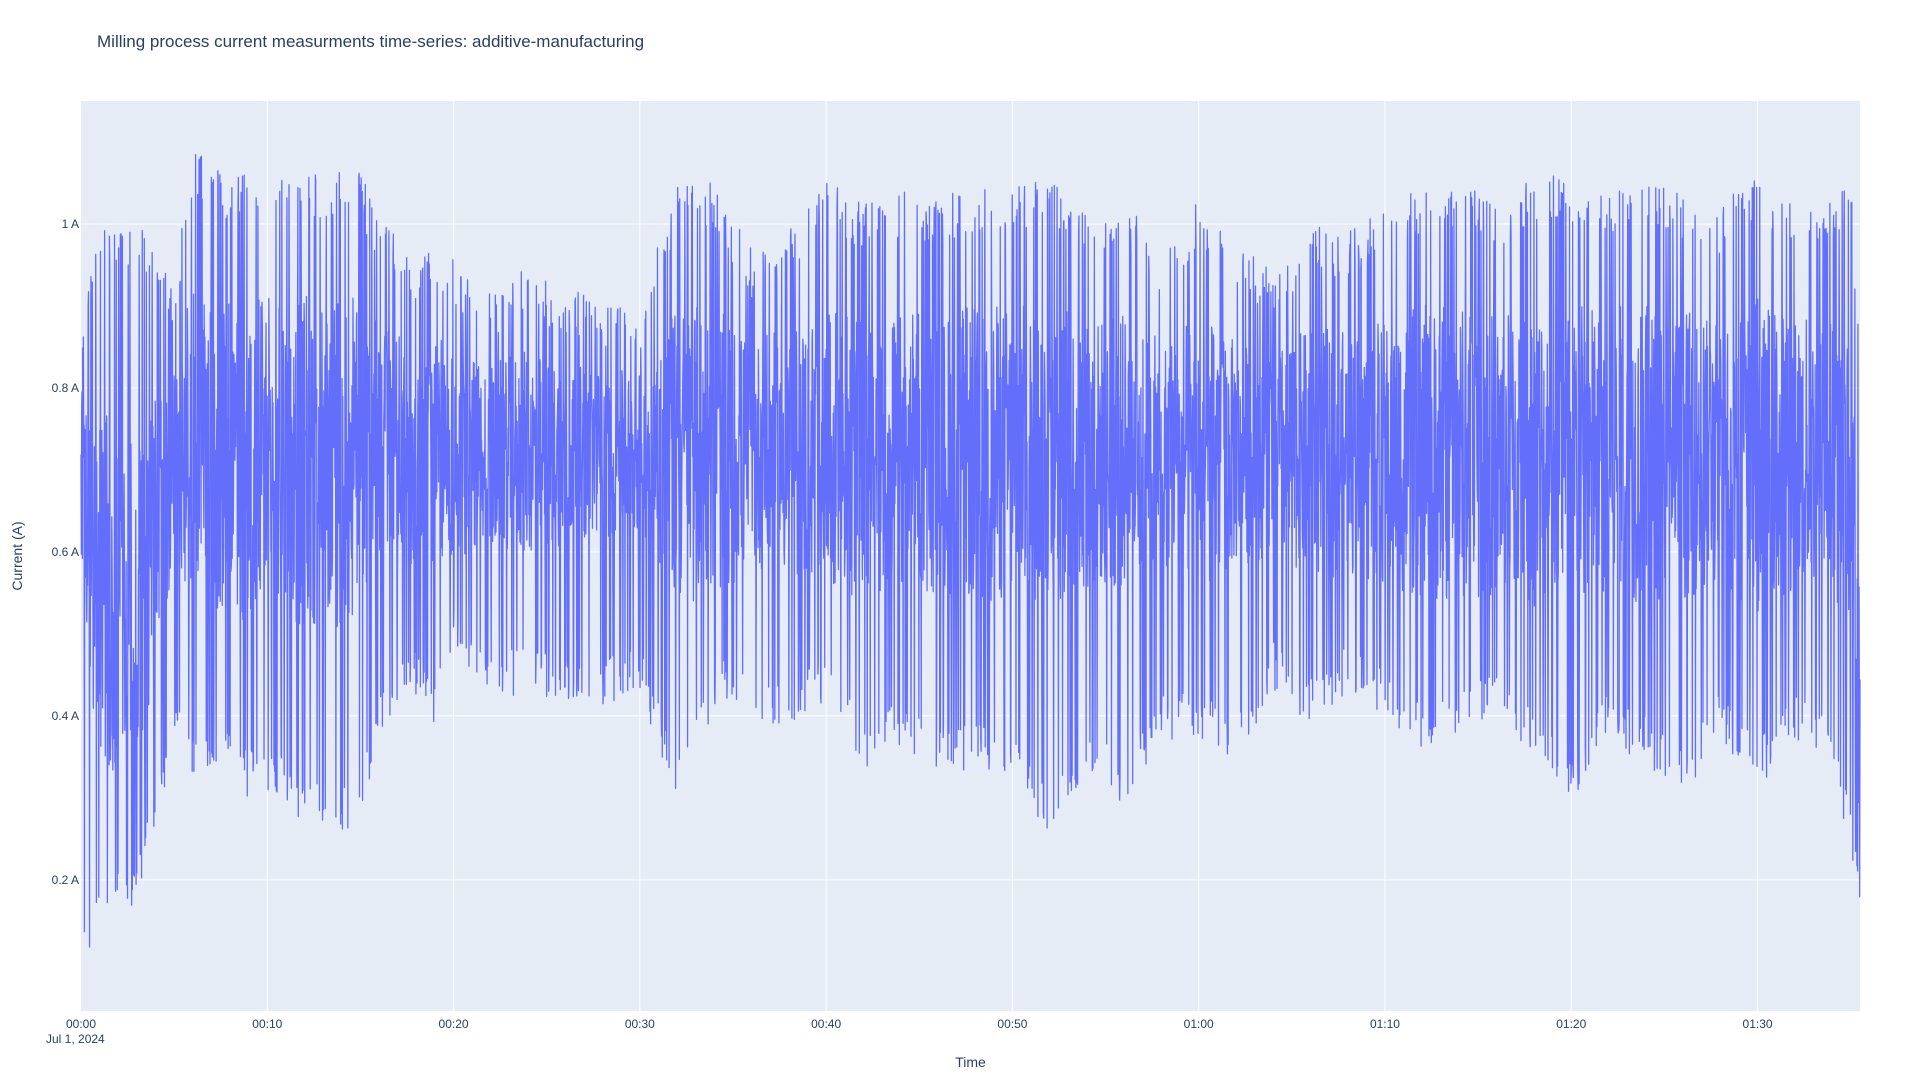 Image resolution: width=1920 pixels, height=1080 pixels. I want to click on y-tick-label: 0.2 A, so click(65, 880).